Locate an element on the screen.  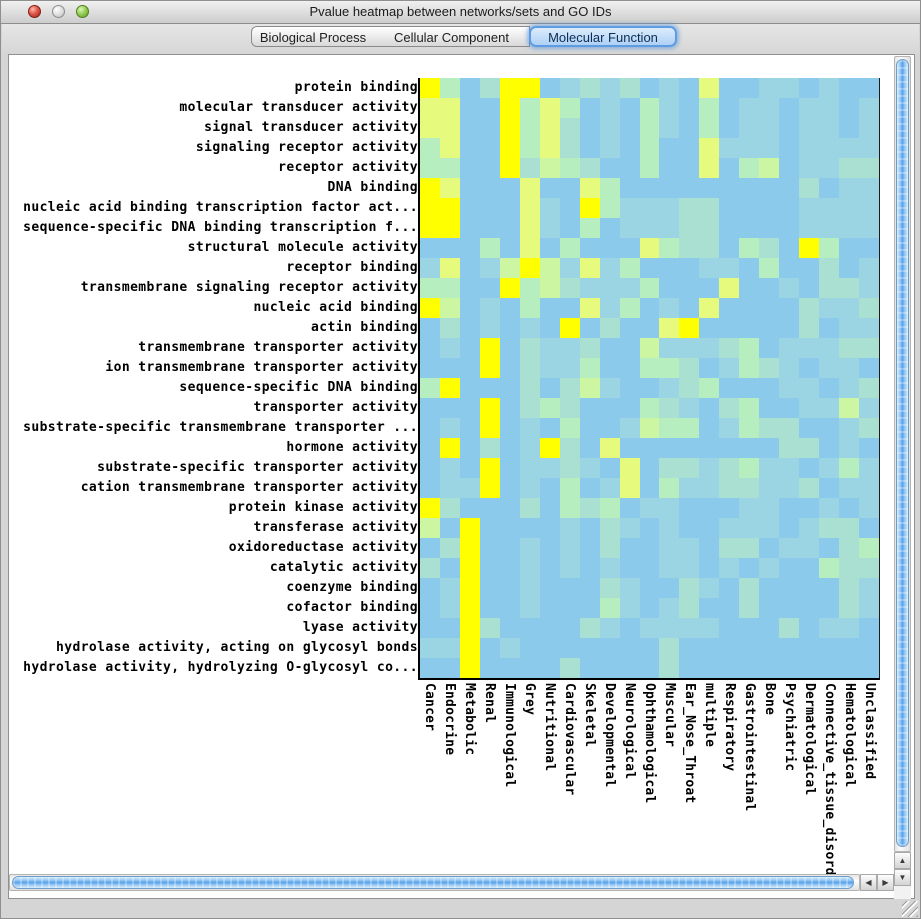
horizontal-scrollbar-track is located at coordinates (434, 882).